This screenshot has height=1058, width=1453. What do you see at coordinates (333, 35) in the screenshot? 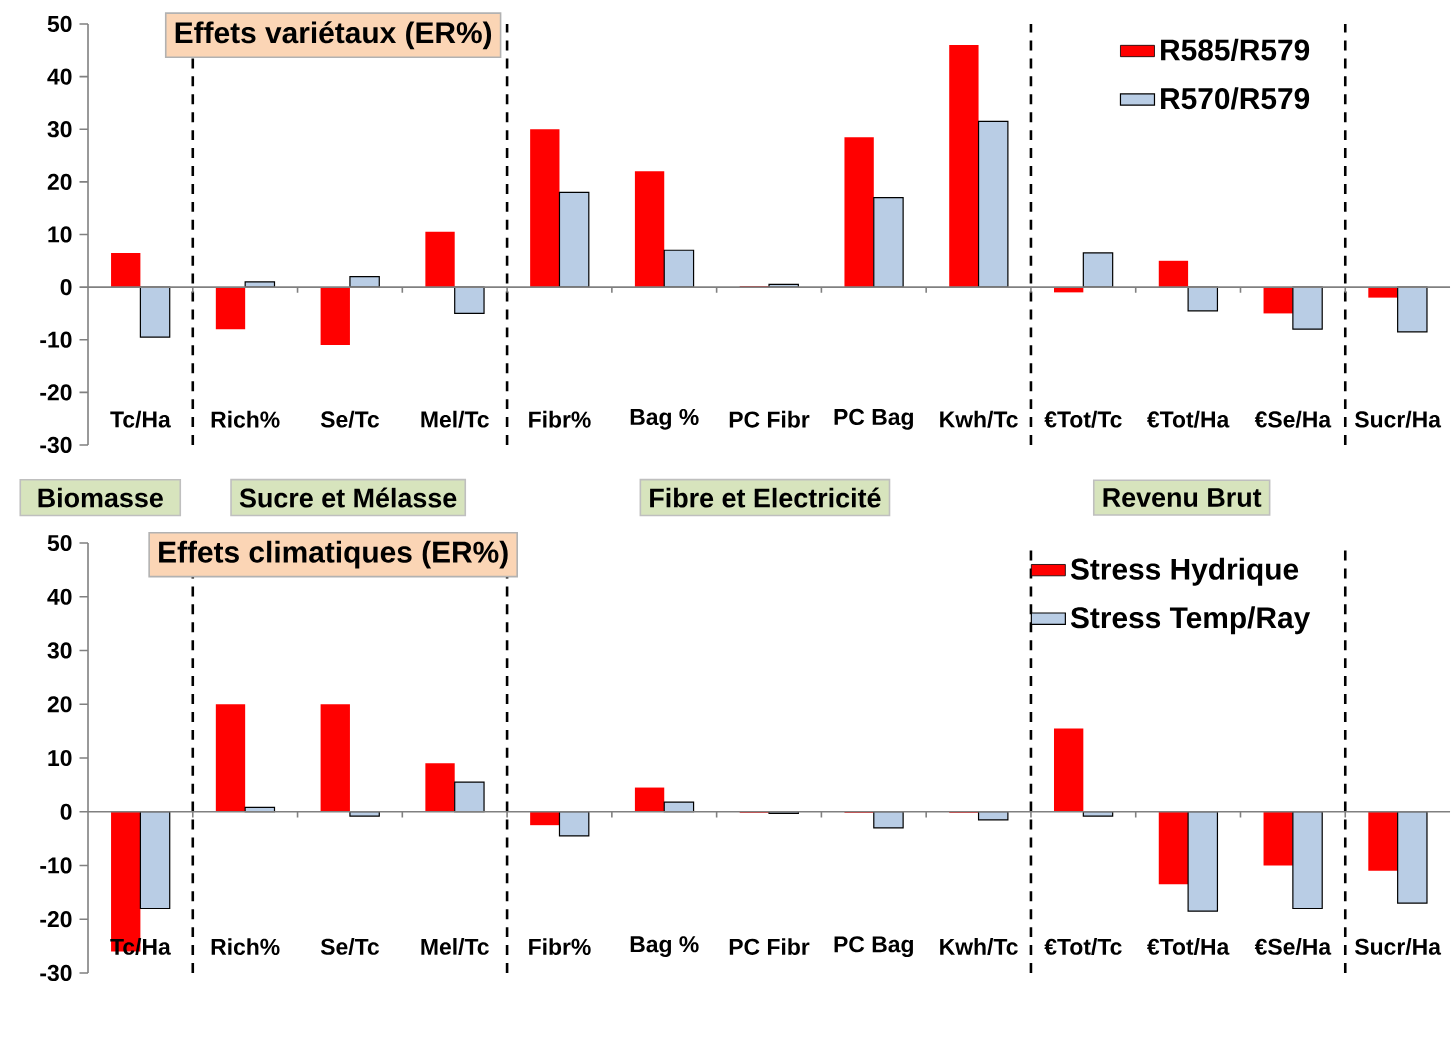
I see `chart-title: Effets variétaux (ER%)` at bounding box center [333, 35].